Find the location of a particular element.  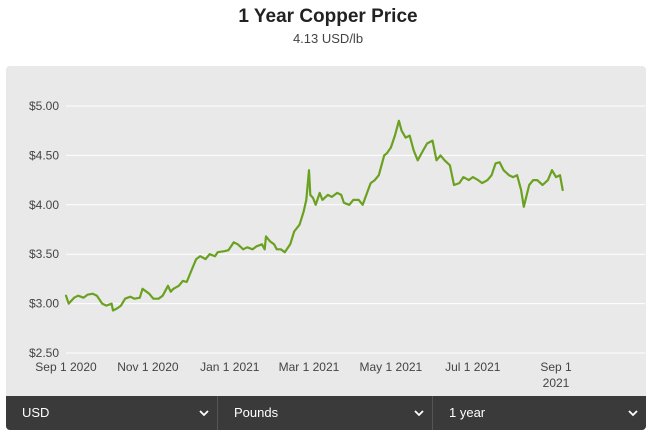

x-tick-label: Sep 1 2021 is located at coordinates (556, 375).